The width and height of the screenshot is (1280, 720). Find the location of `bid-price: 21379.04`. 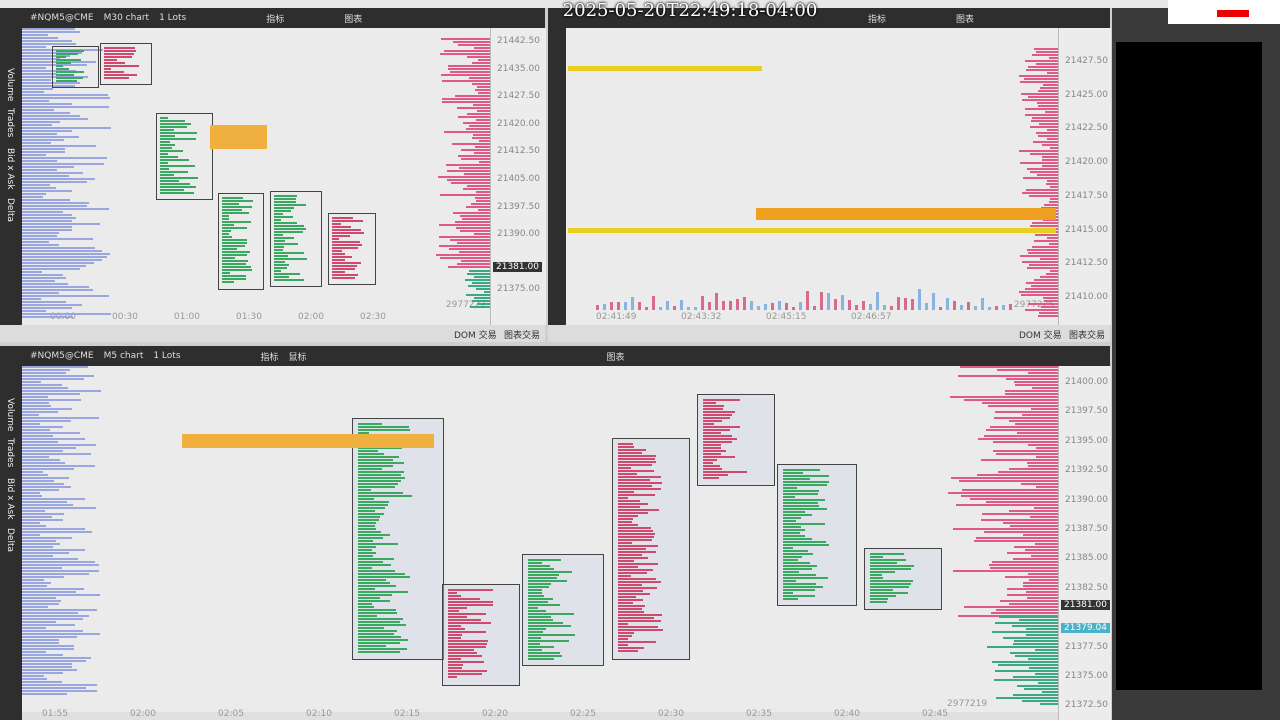

bid-price: 21379.04 is located at coordinates (1085, 628).